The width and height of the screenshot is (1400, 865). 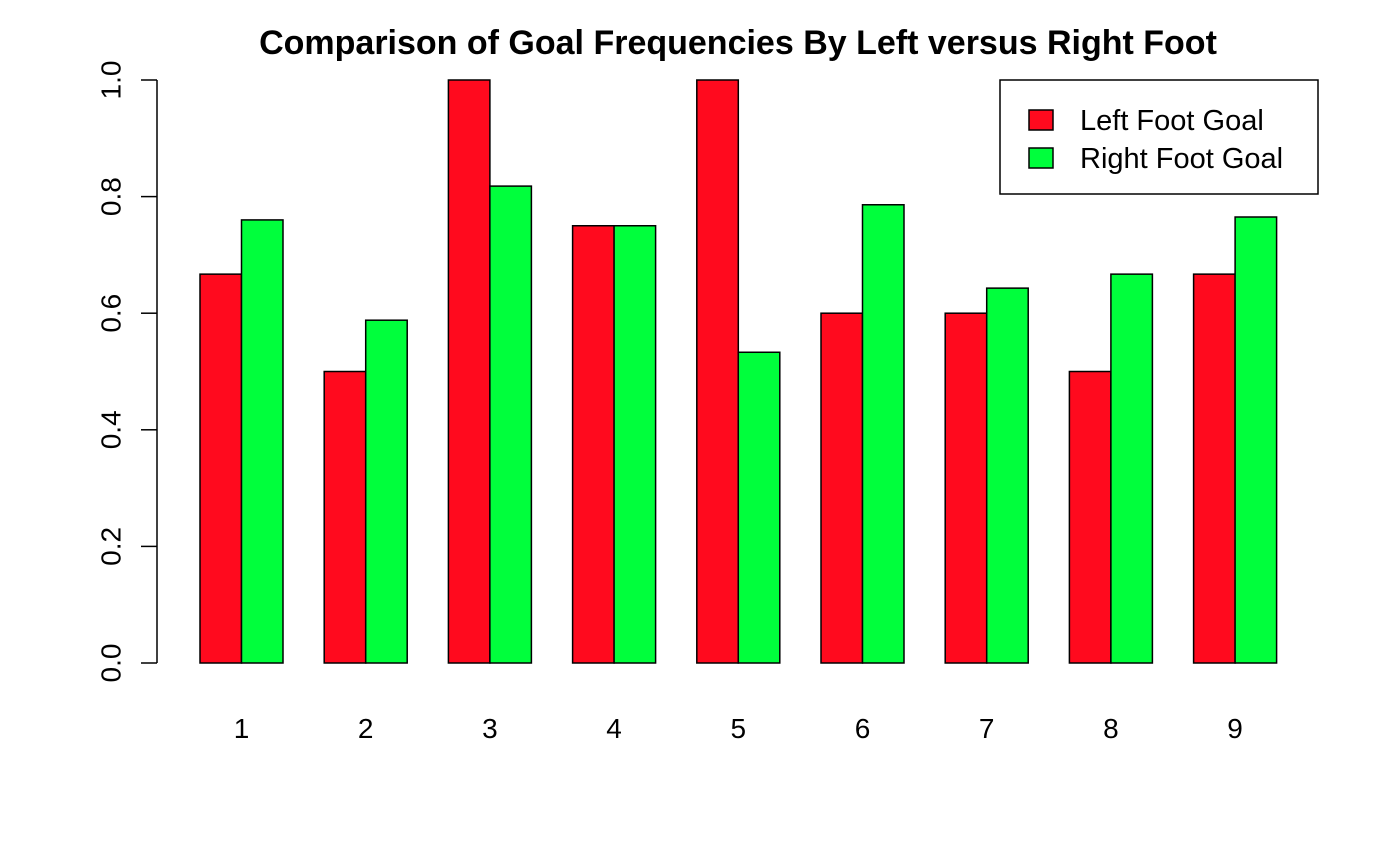 What do you see at coordinates (111, 313) in the screenshot?
I see `y-tick-label: 0.6` at bounding box center [111, 313].